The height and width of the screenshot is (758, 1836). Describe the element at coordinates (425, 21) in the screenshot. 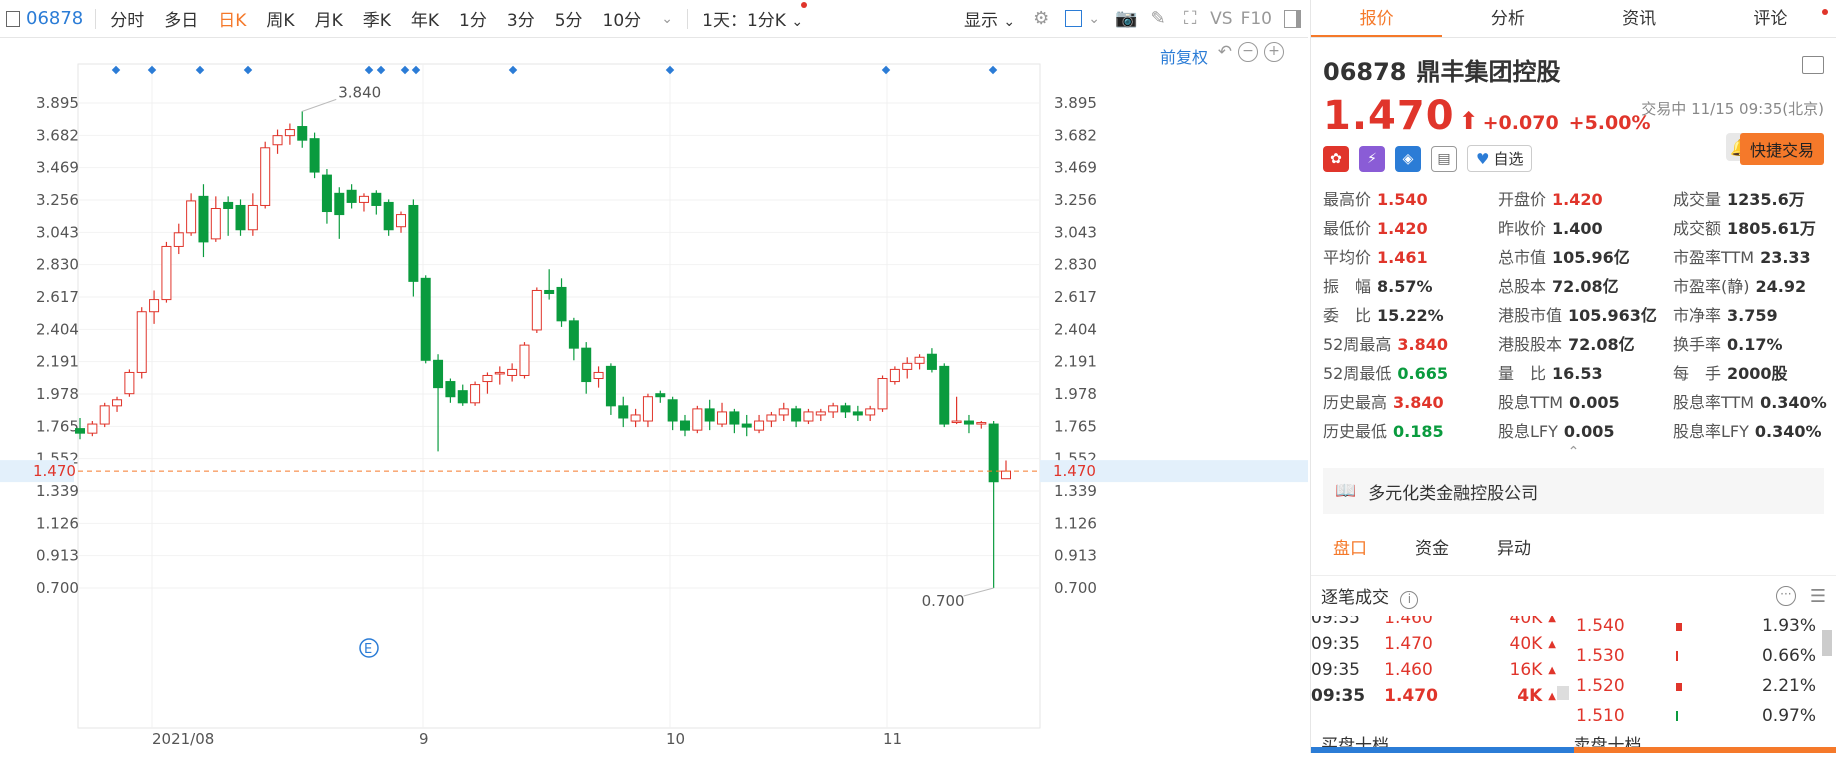

I see `period-tab: 年K` at that location.